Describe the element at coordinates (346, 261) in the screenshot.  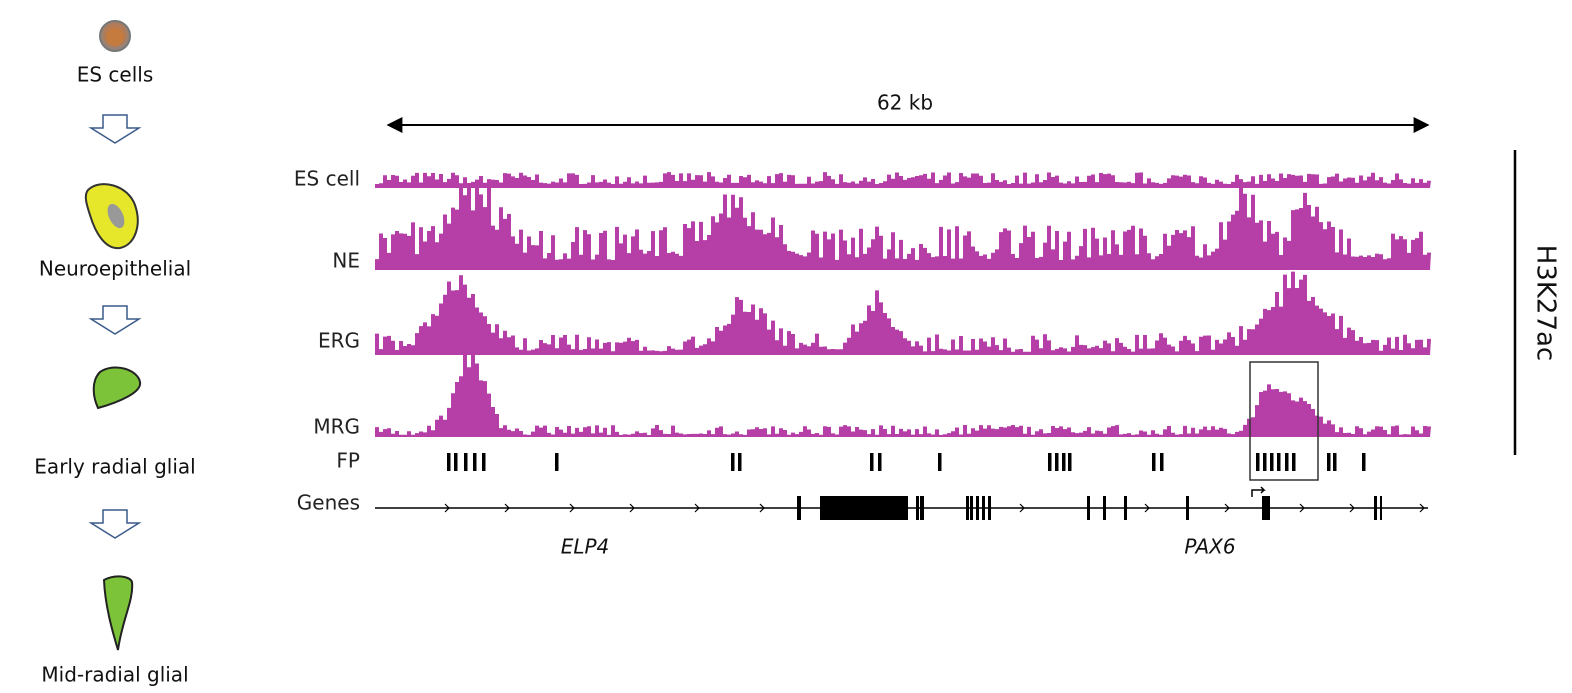
I see `track-label: NE` at that location.